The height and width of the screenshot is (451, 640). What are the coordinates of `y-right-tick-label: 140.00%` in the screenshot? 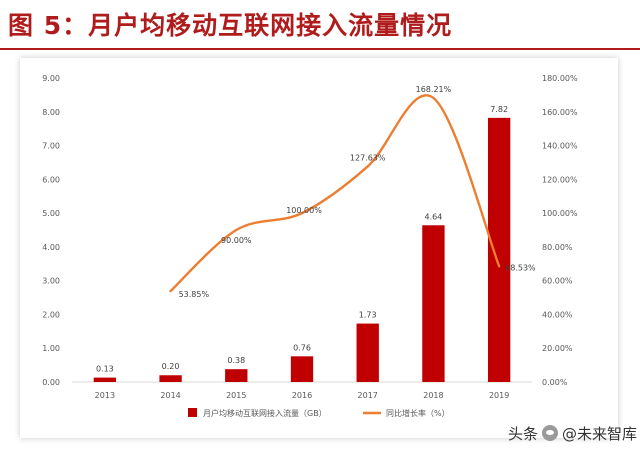 It's located at (560, 146).